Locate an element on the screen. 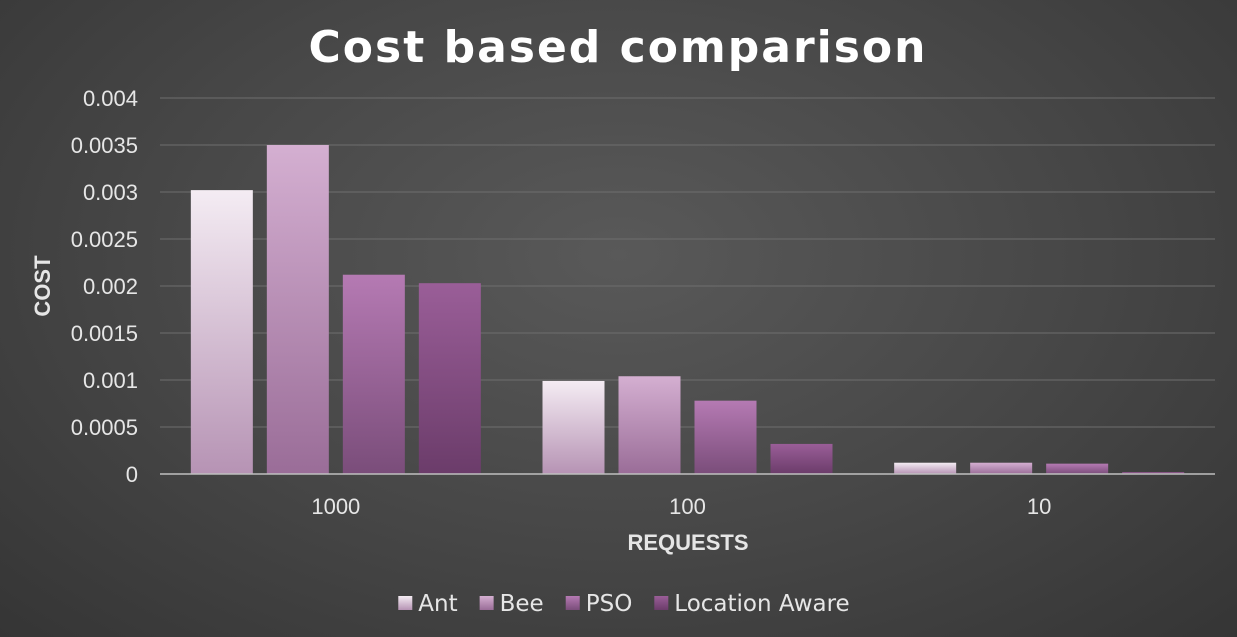 The height and width of the screenshot is (637, 1237). y-tick-label: 0 is located at coordinates (132, 474).